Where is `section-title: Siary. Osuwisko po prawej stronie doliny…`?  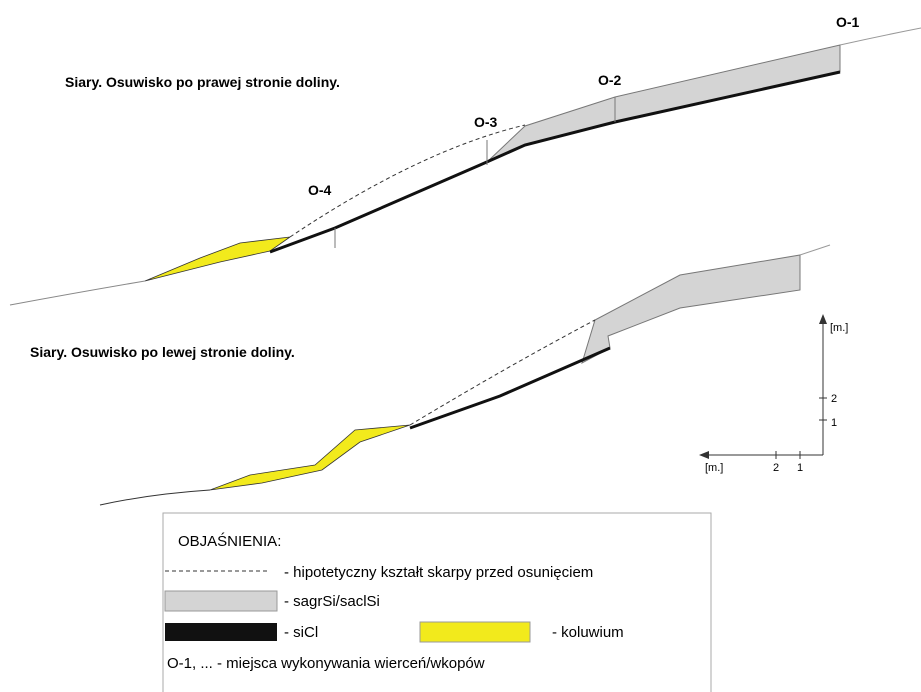
section-title: Siary. Osuwisko po prawej stronie doliny… is located at coordinates (202, 82).